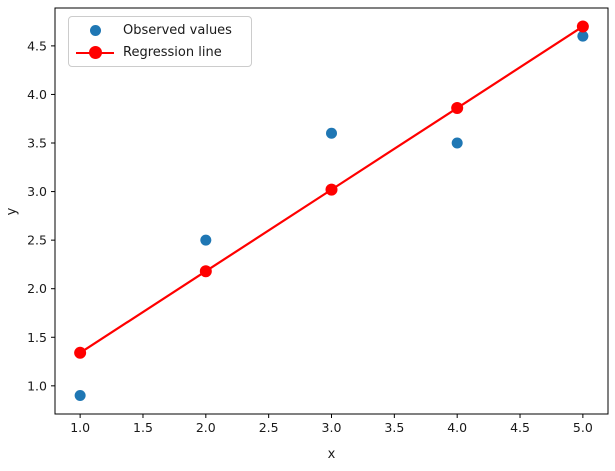 The height and width of the screenshot is (471, 615). I want to click on x-axis-label: x, so click(331, 454).